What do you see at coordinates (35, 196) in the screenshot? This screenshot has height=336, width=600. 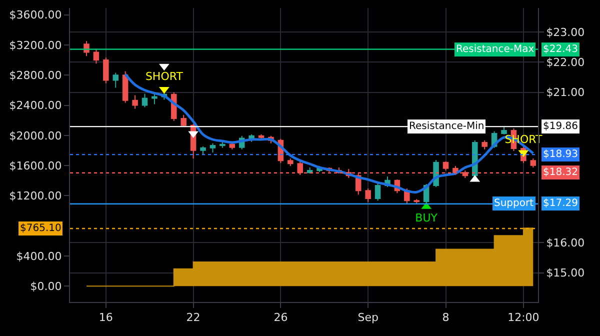 I see `y-tick-label: $1200.00` at bounding box center [35, 196].